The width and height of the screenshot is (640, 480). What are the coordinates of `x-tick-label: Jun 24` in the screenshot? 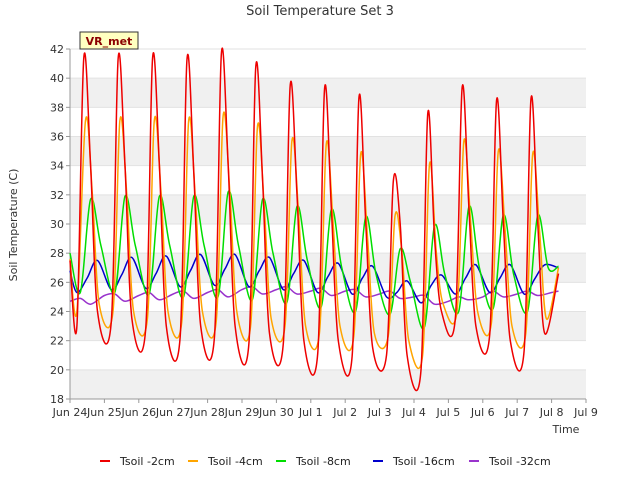 It's located at (70, 412).